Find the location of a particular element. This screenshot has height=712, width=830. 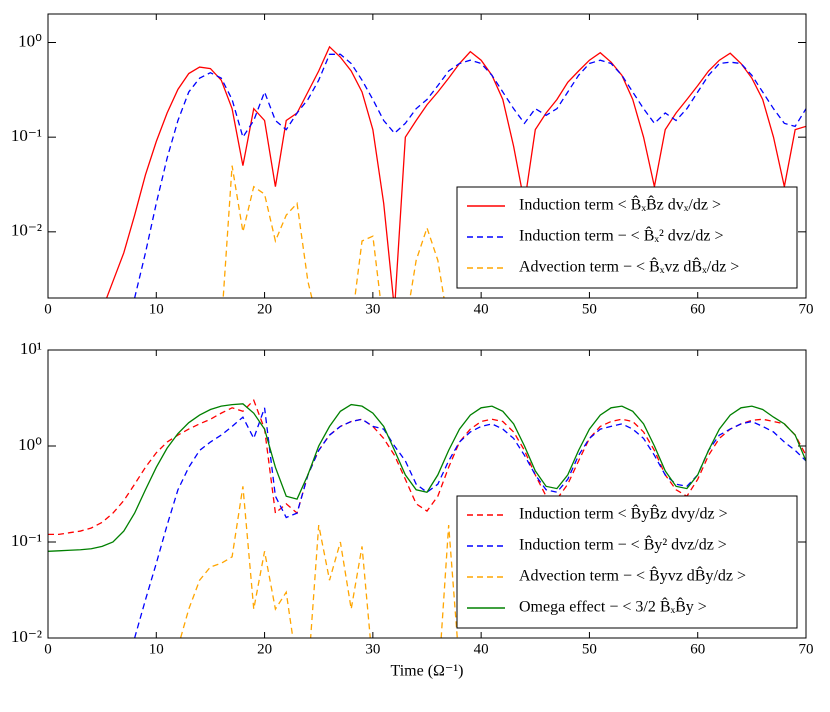

legend-label: Induction term < B̂ₓB̂z dvₓ/dz > is located at coordinates (620, 204).